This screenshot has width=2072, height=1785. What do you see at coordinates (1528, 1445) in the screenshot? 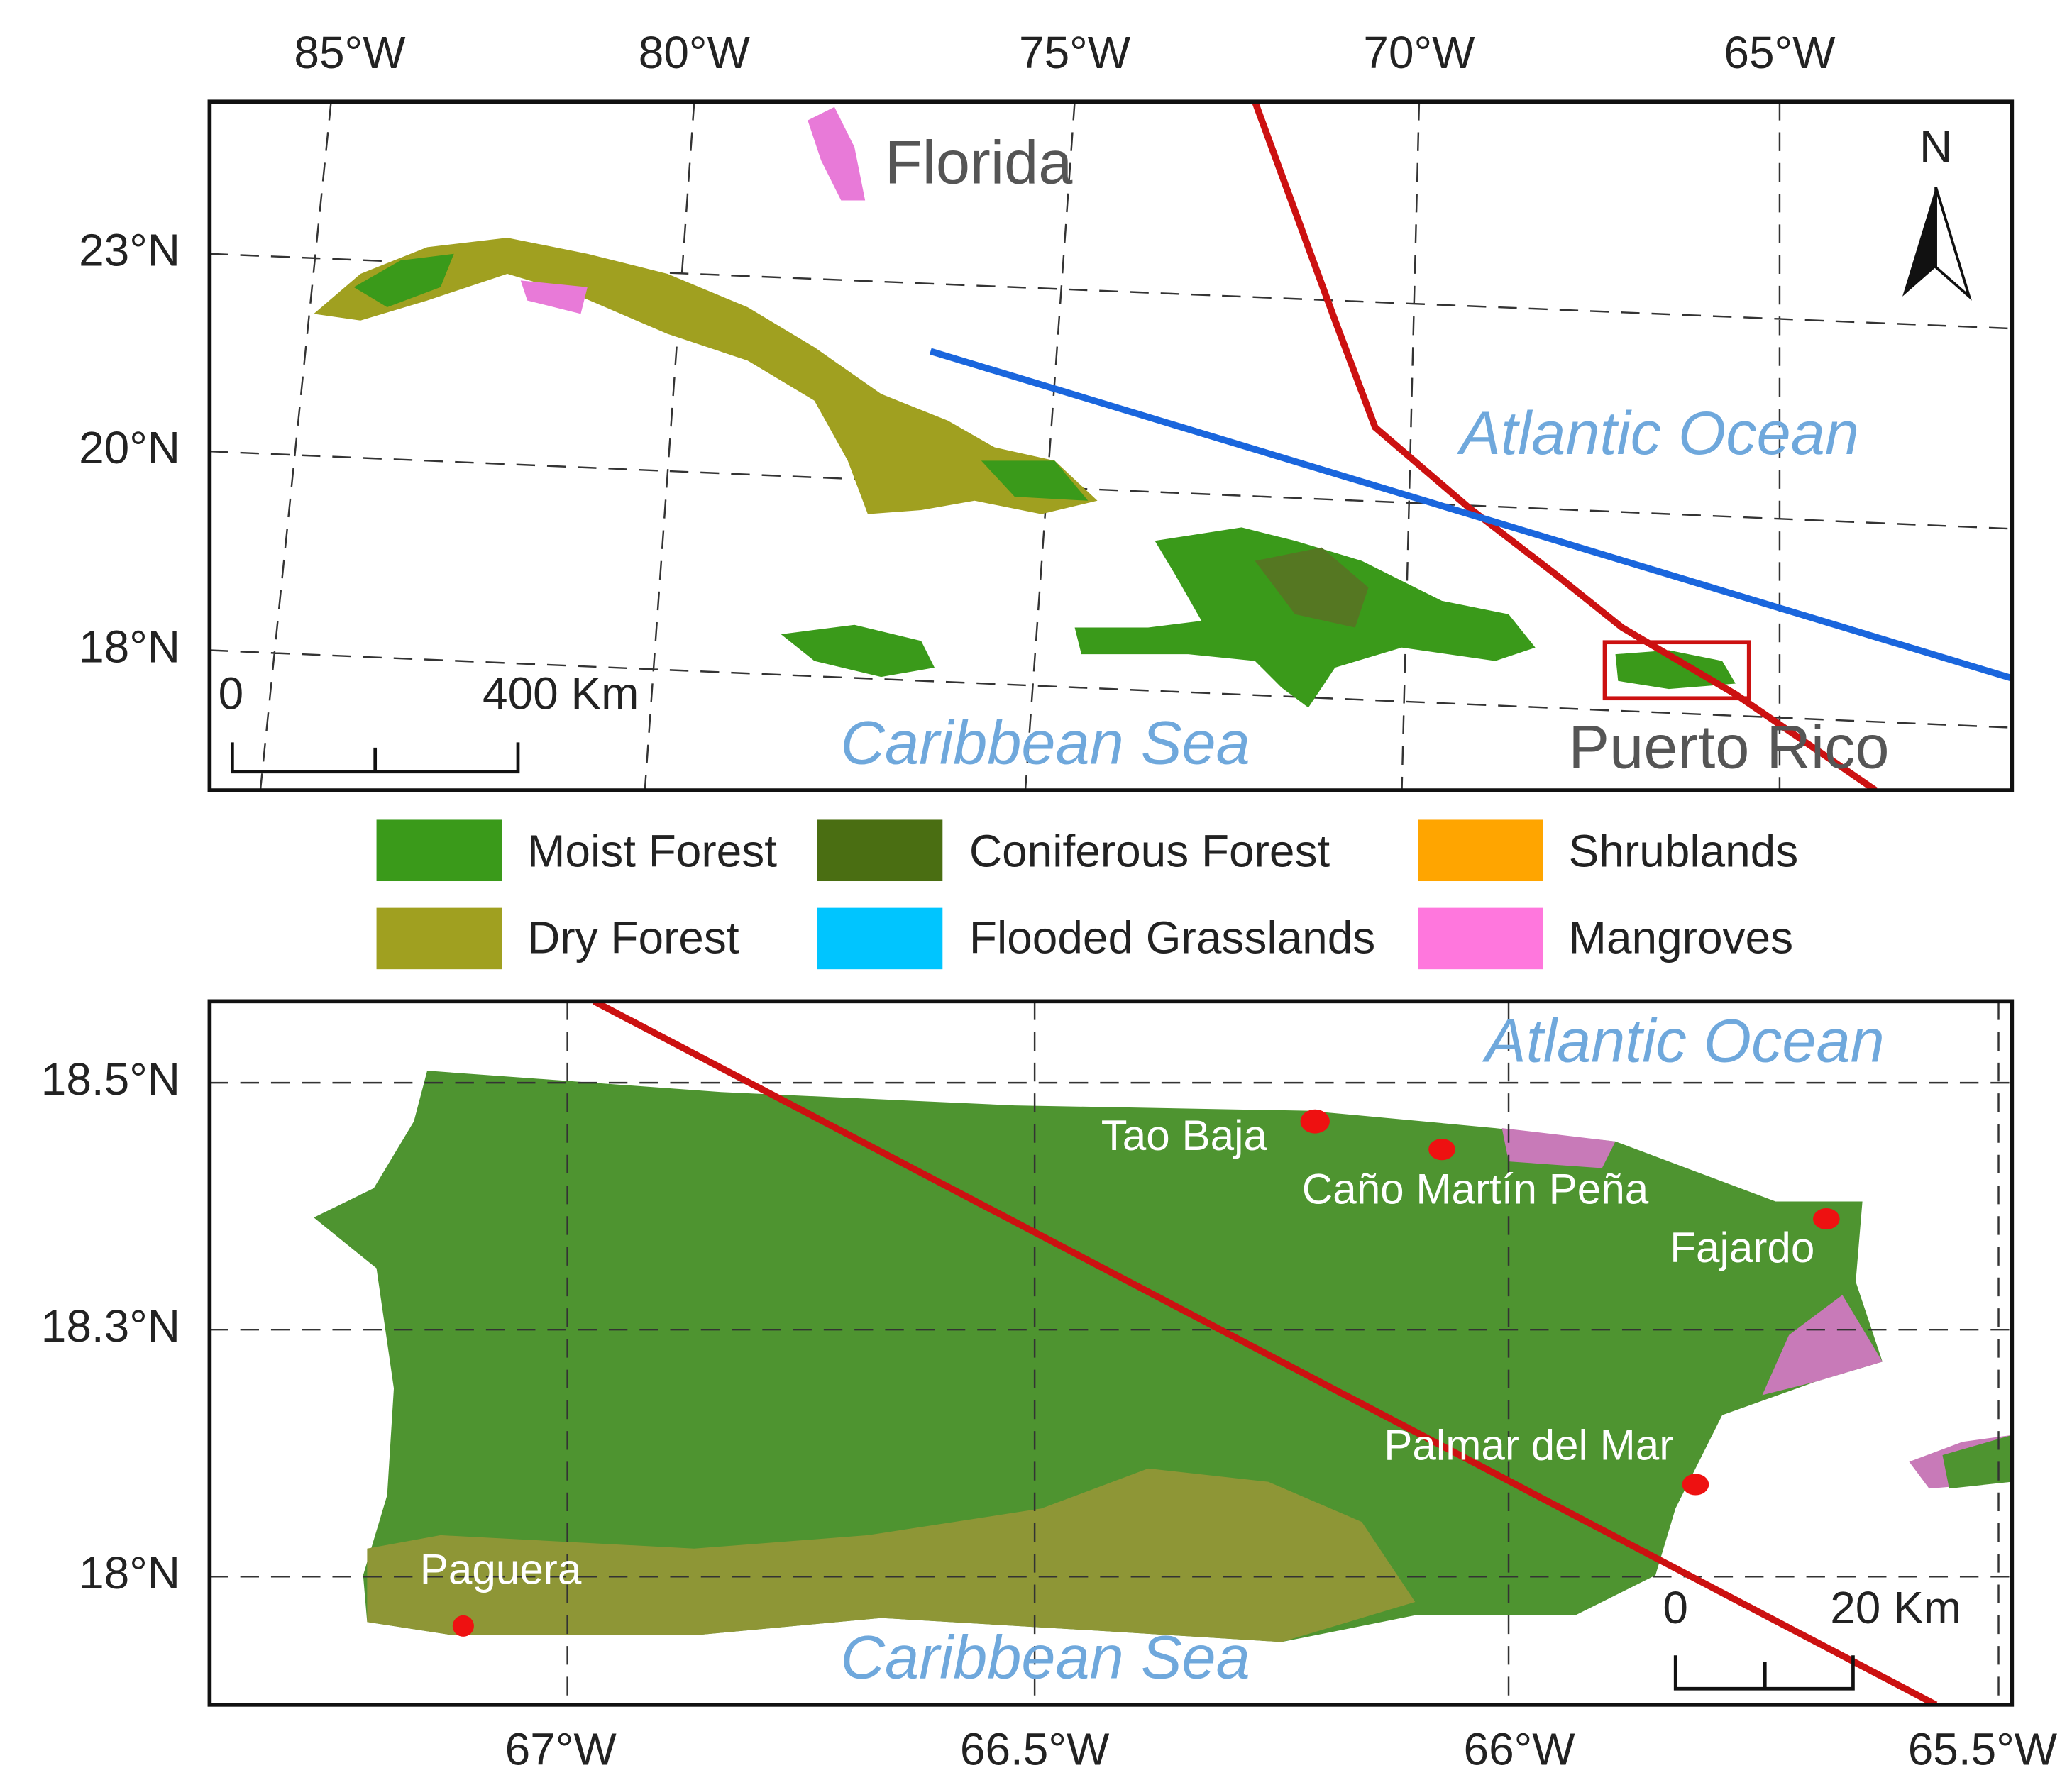
I see `site-label: Palmar del Mar` at bounding box center [1528, 1445].